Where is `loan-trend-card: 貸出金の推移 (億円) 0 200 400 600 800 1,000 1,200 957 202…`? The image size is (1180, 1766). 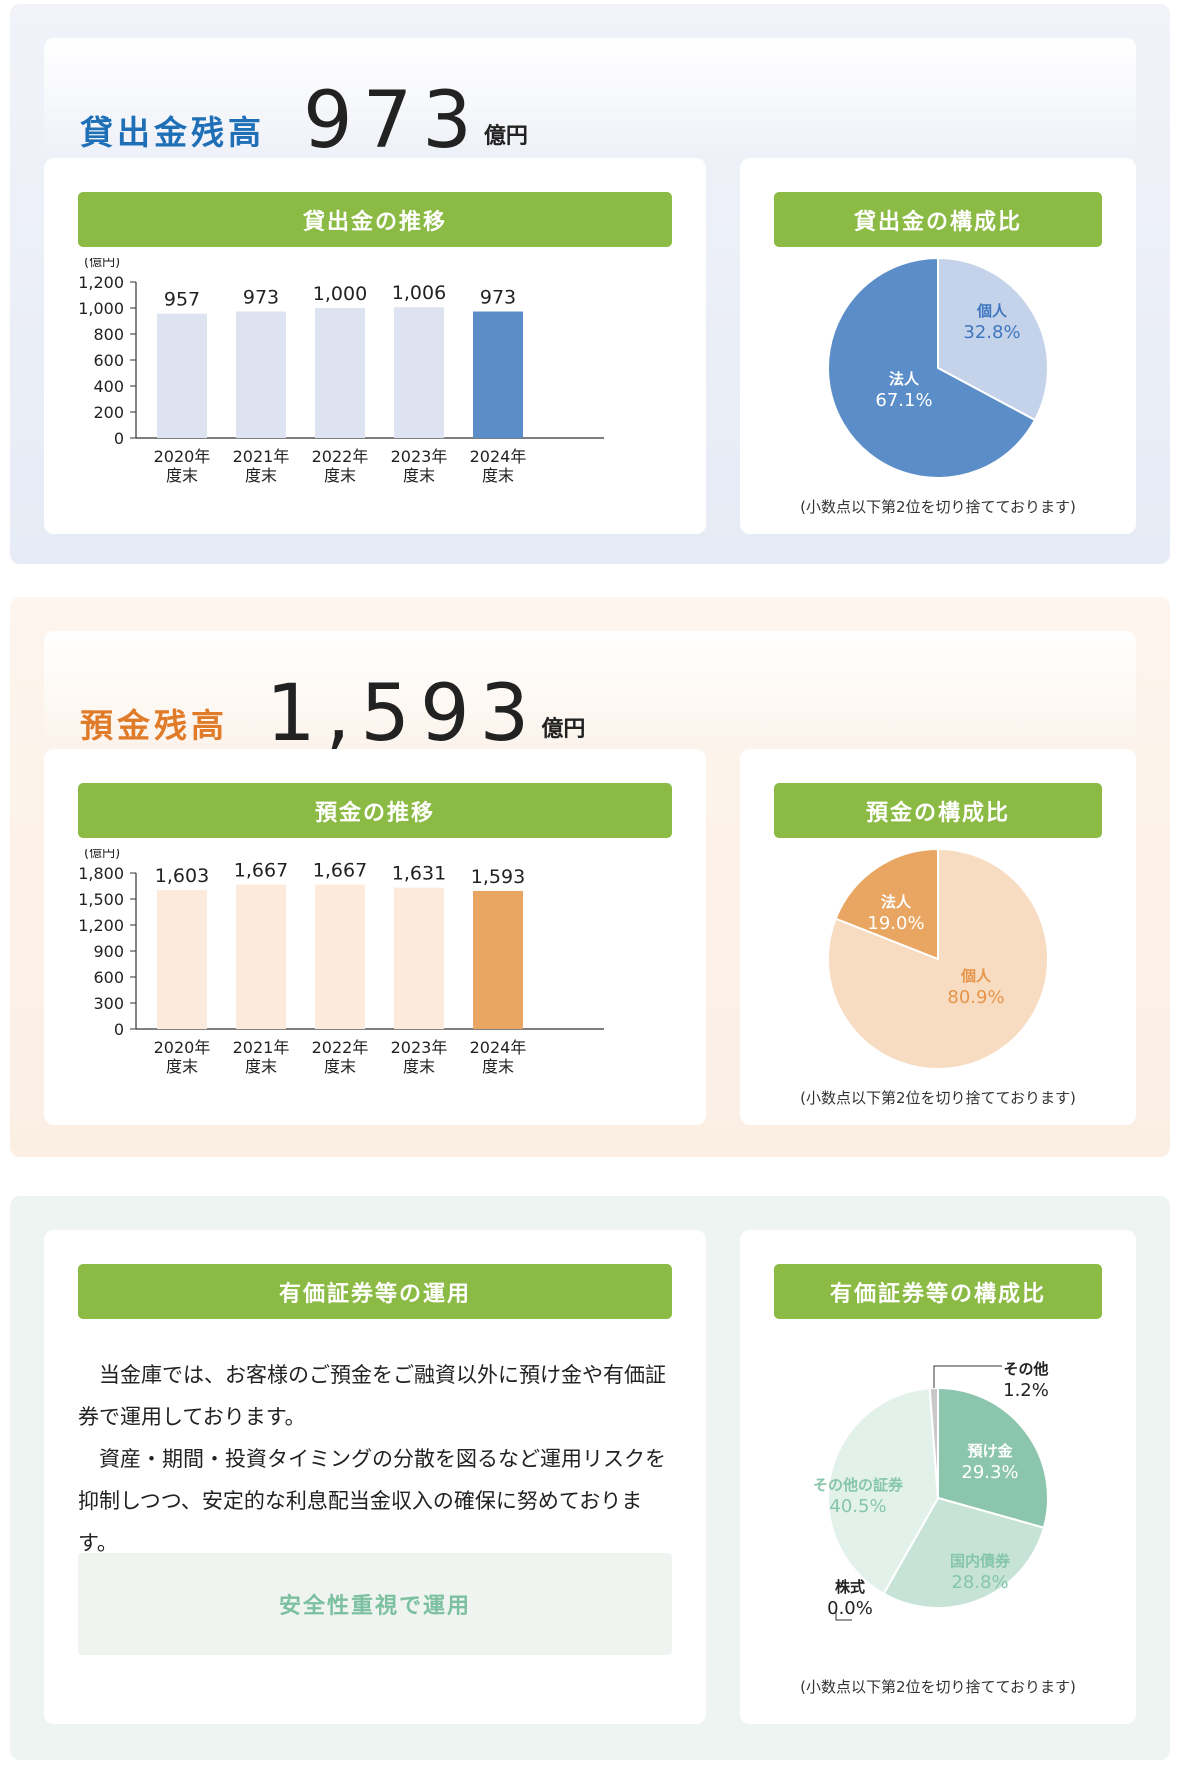 loan-trend-card: 貸出金の推移 (億円) 0 200 400 600 800 1,000 1,200 957 202… is located at coordinates (375, 346).